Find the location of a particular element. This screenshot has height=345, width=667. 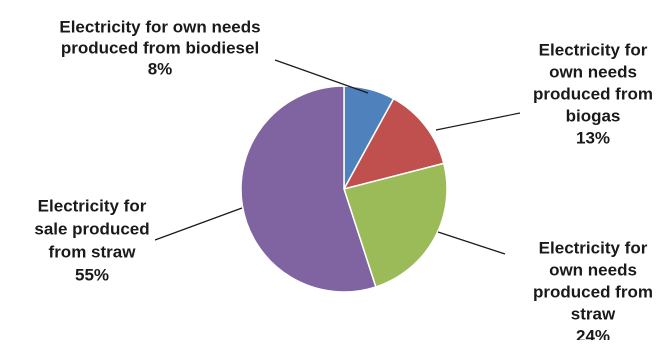

slice-label-1-line-1: own needs is located at coordinates (593, 71).